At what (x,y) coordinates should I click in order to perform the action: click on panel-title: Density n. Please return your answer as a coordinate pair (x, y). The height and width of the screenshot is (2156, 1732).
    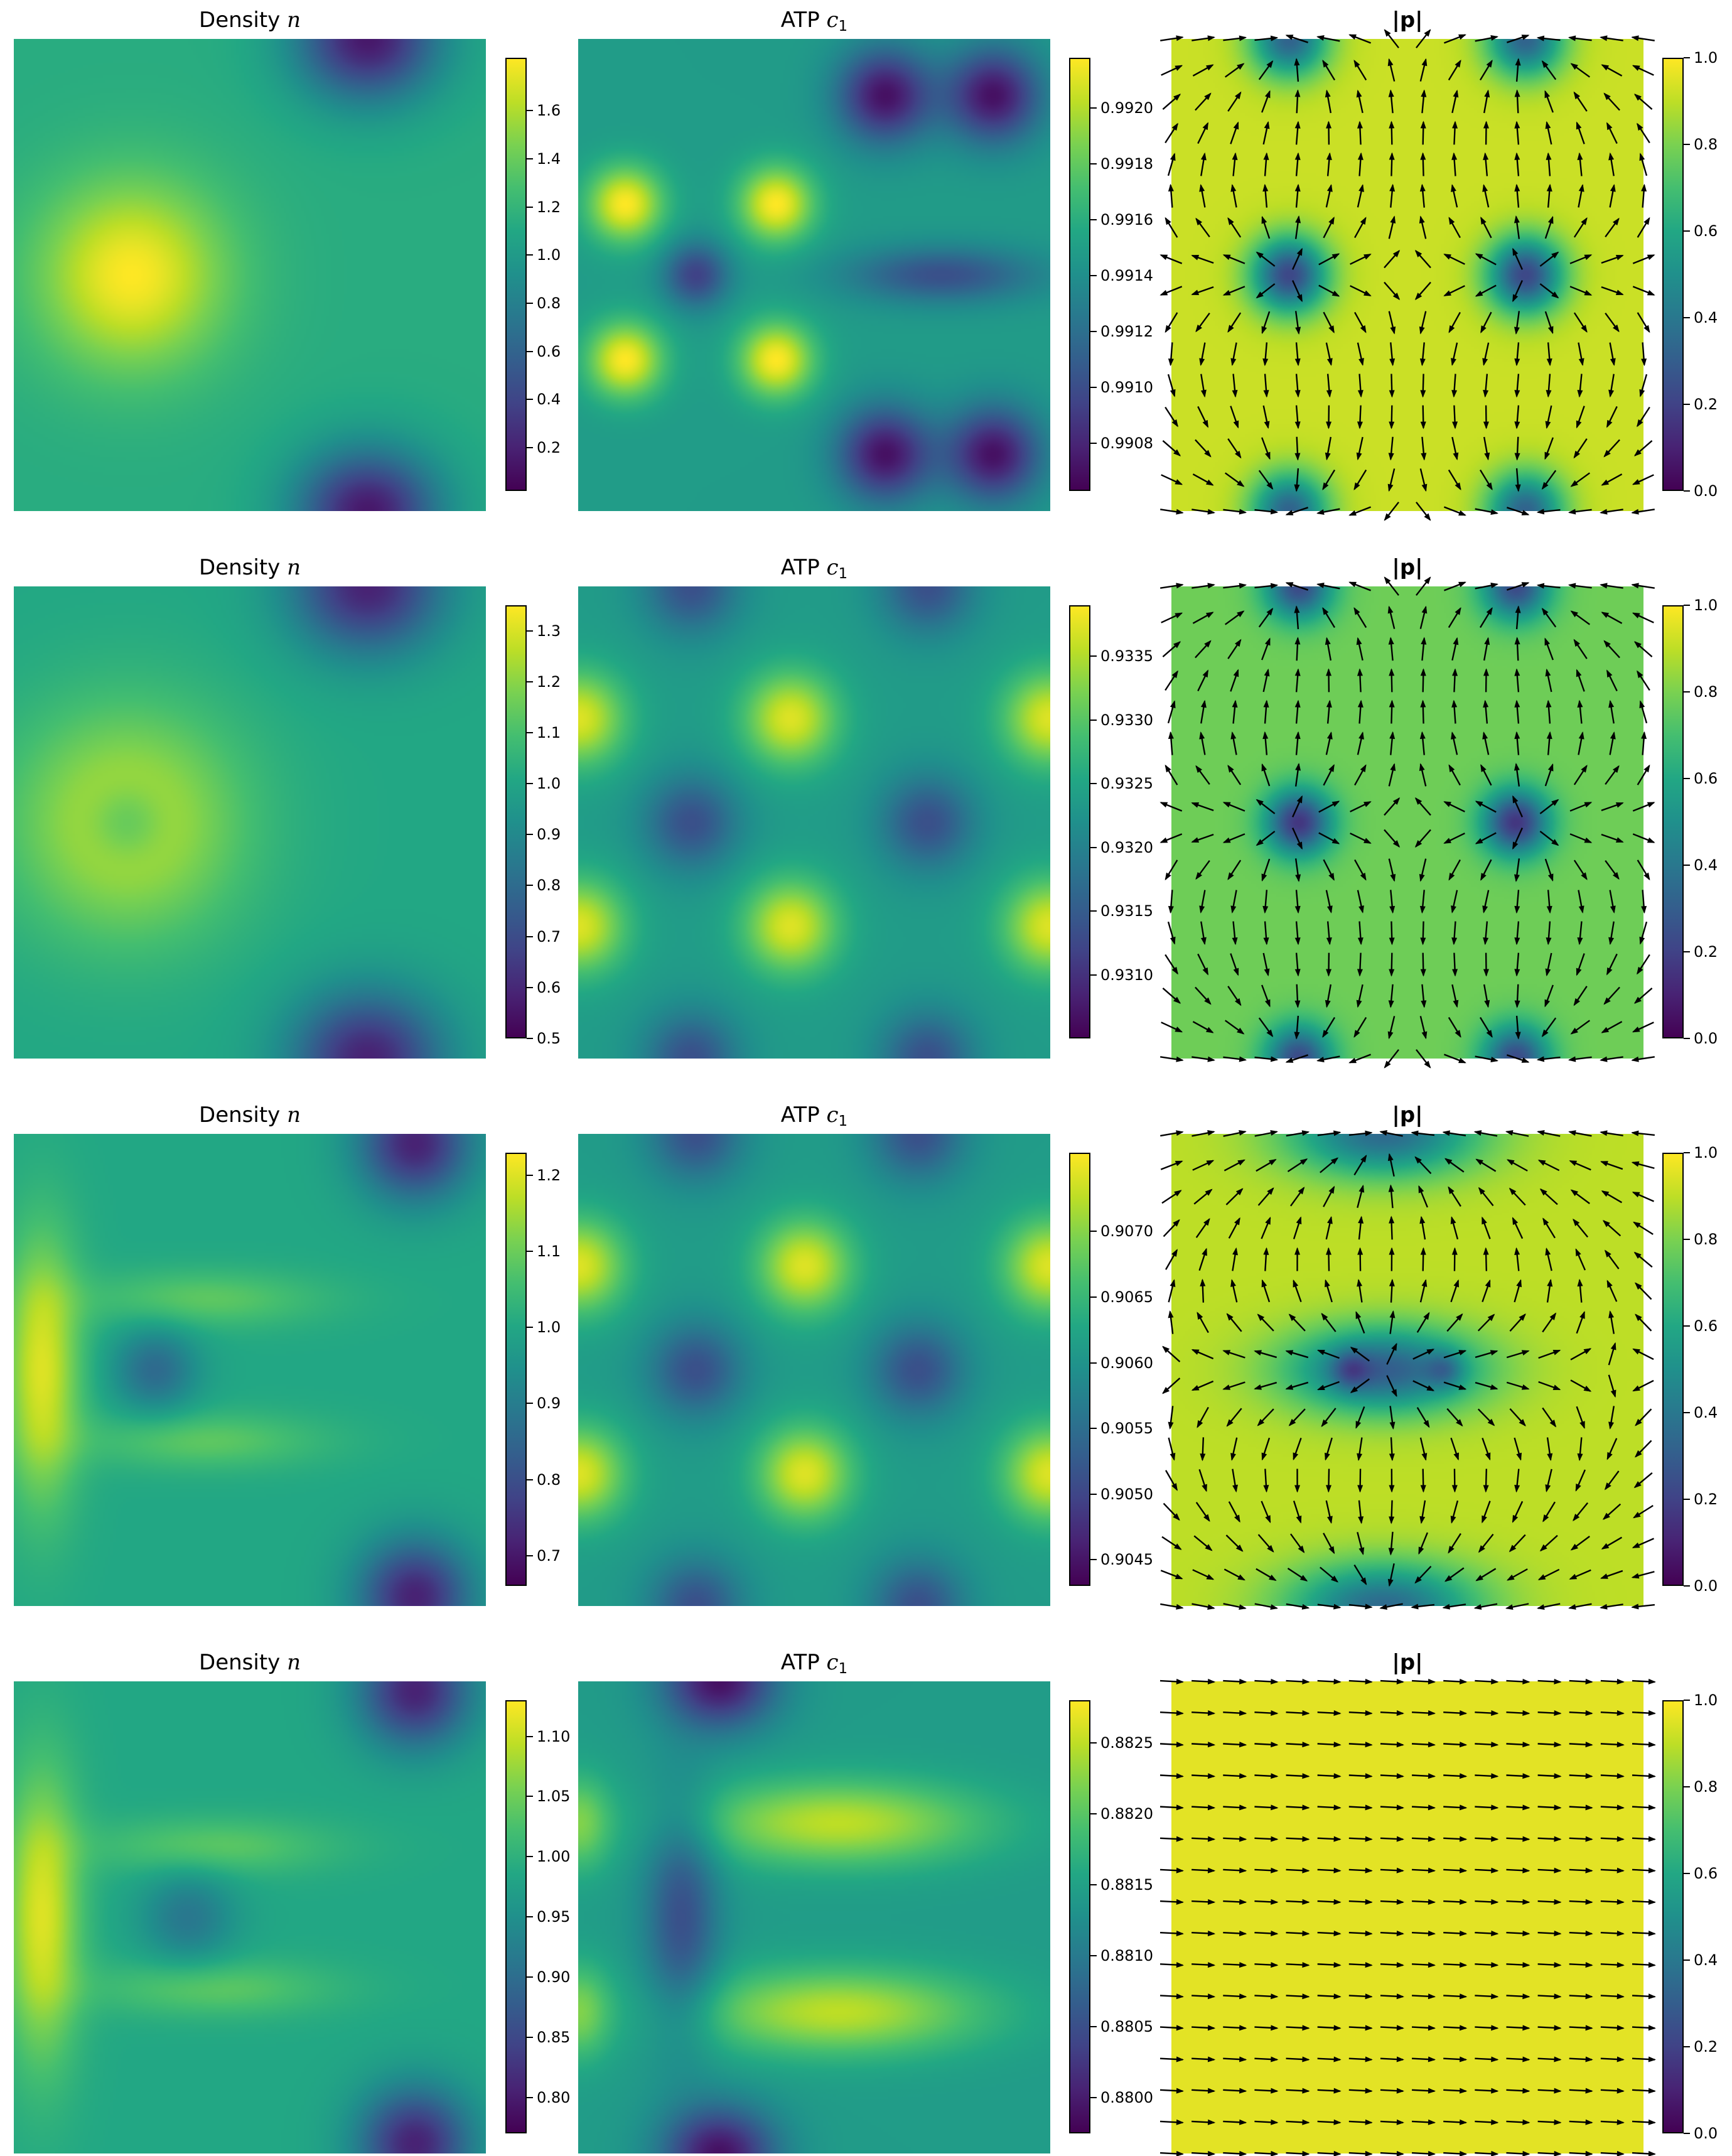
    Looking at the image, I should click on (250, 1662).